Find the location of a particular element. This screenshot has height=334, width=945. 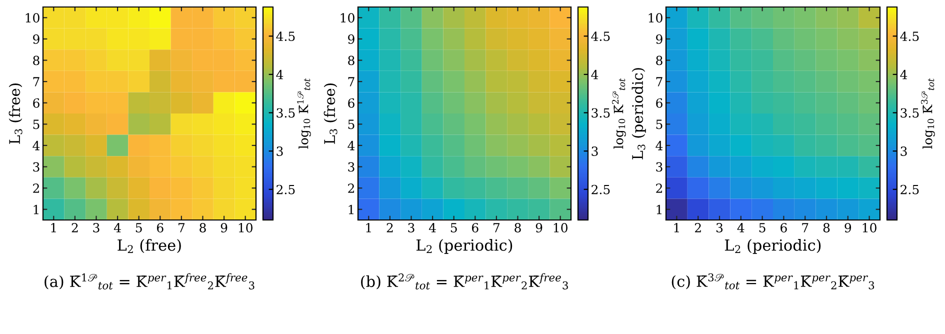

y-axis-title: L$_{3}$ (periodic) is located at coordinates (639, 114).